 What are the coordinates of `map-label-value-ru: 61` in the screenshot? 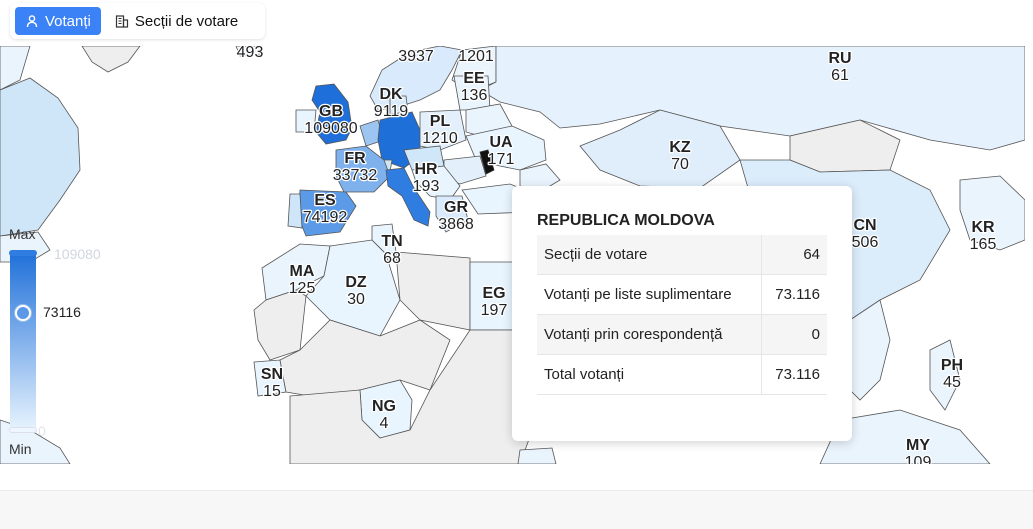 It's located at (840, 75).